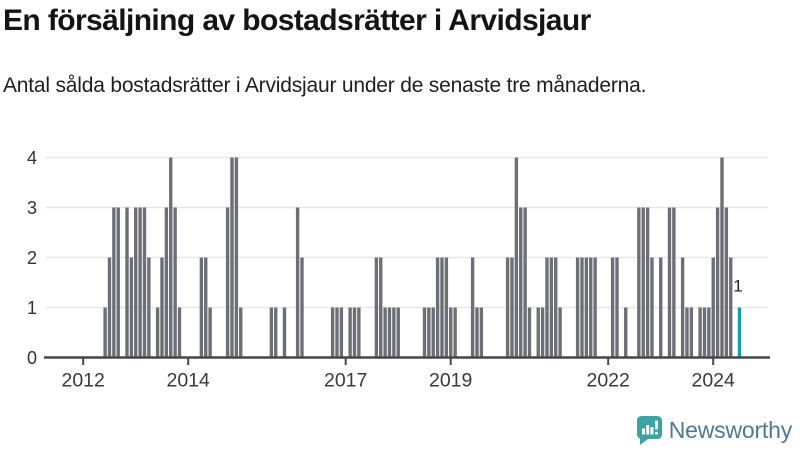 The image size is (800, 450). What do you see at coordinates (82, 381) in the screenshot?
I see `x-axis-label-2012: 2012` at bounding box center [82, 381].